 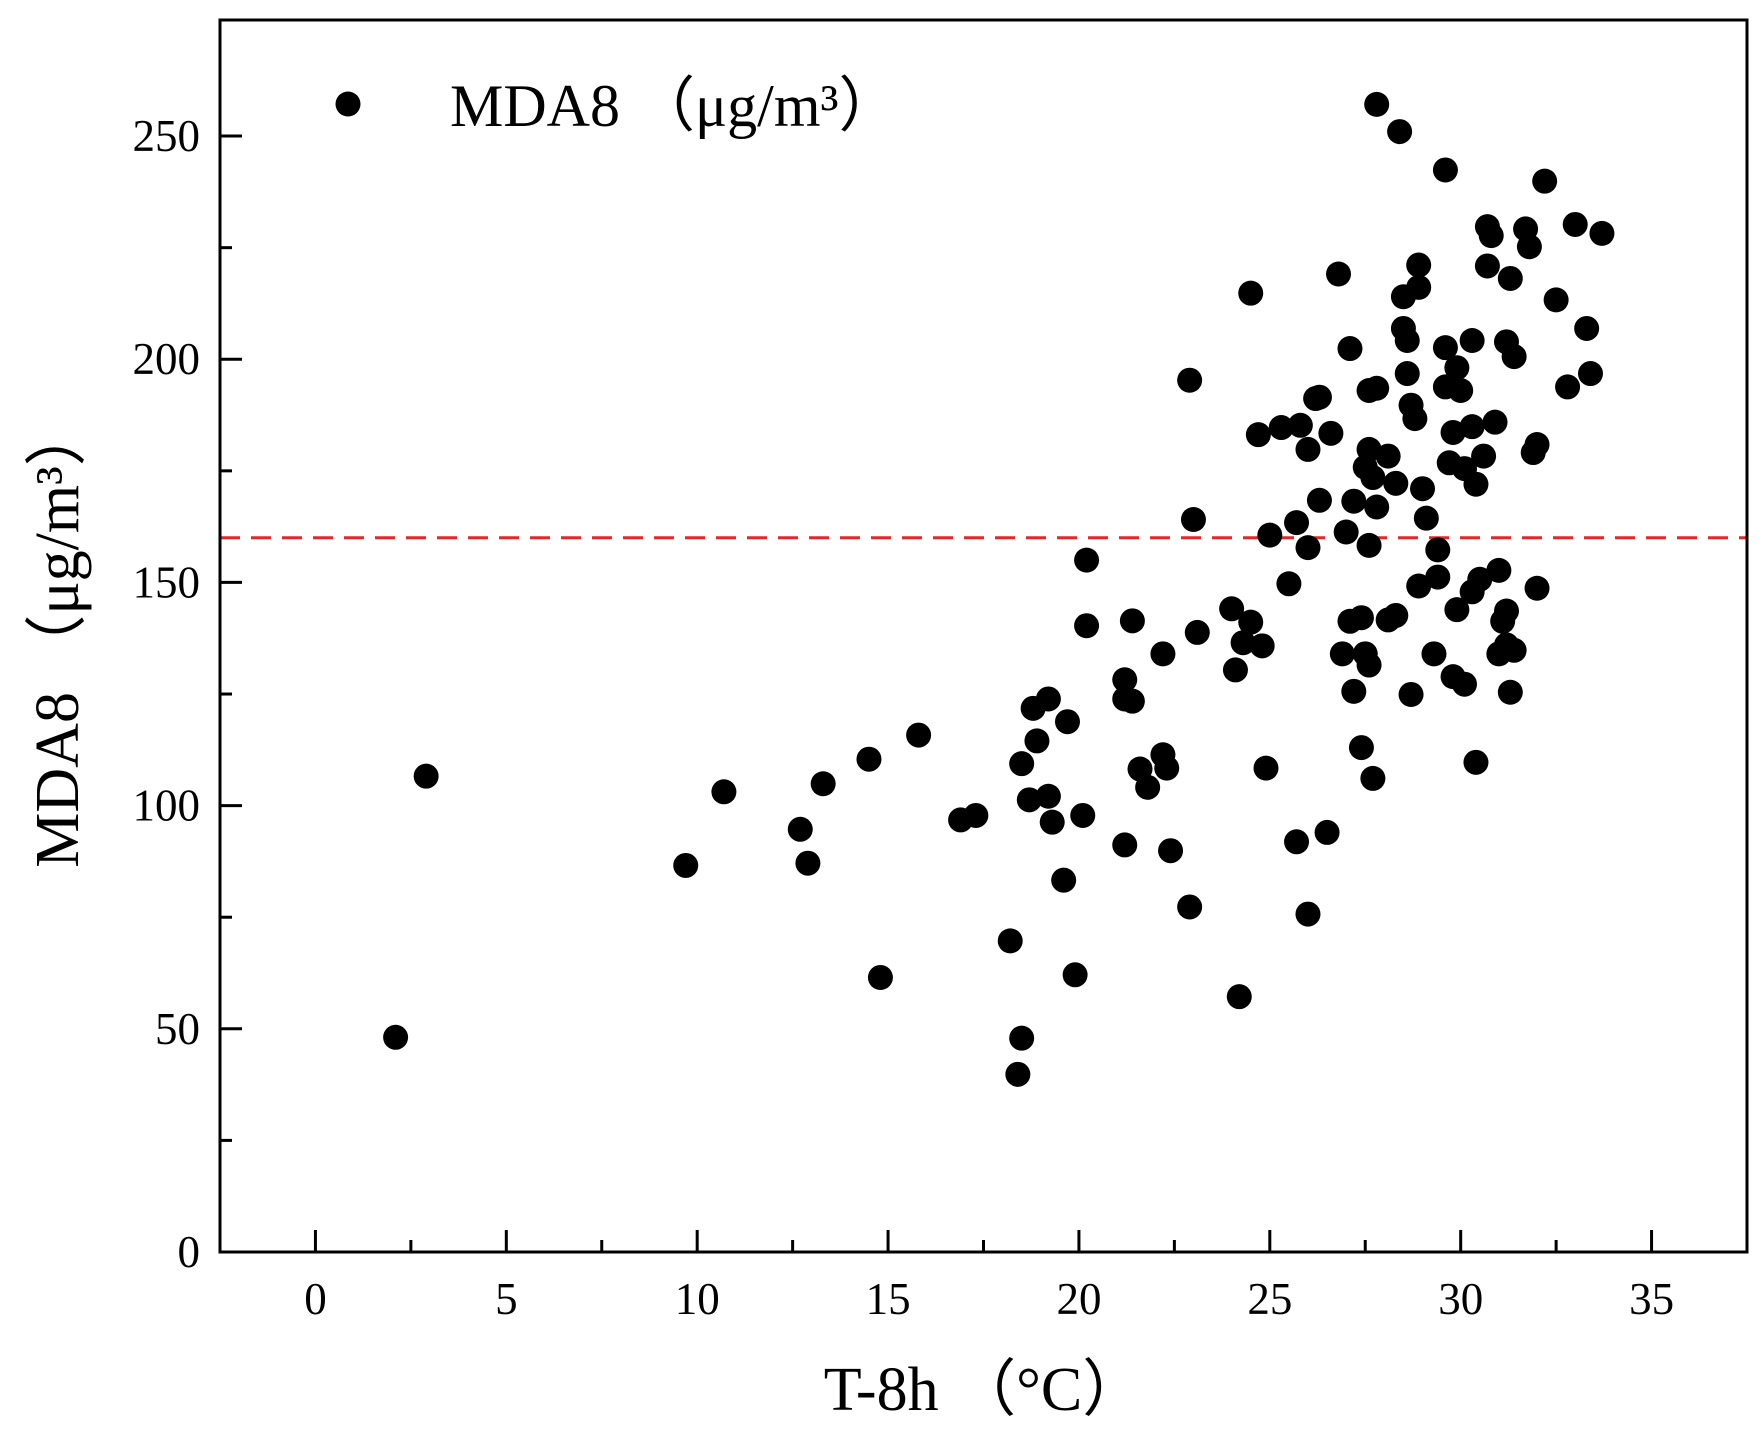 What do you see at coordinates (1460, 1299) in the screenshot?
I see `x-tick-label: 30` at bounding box center [1460, 1299].